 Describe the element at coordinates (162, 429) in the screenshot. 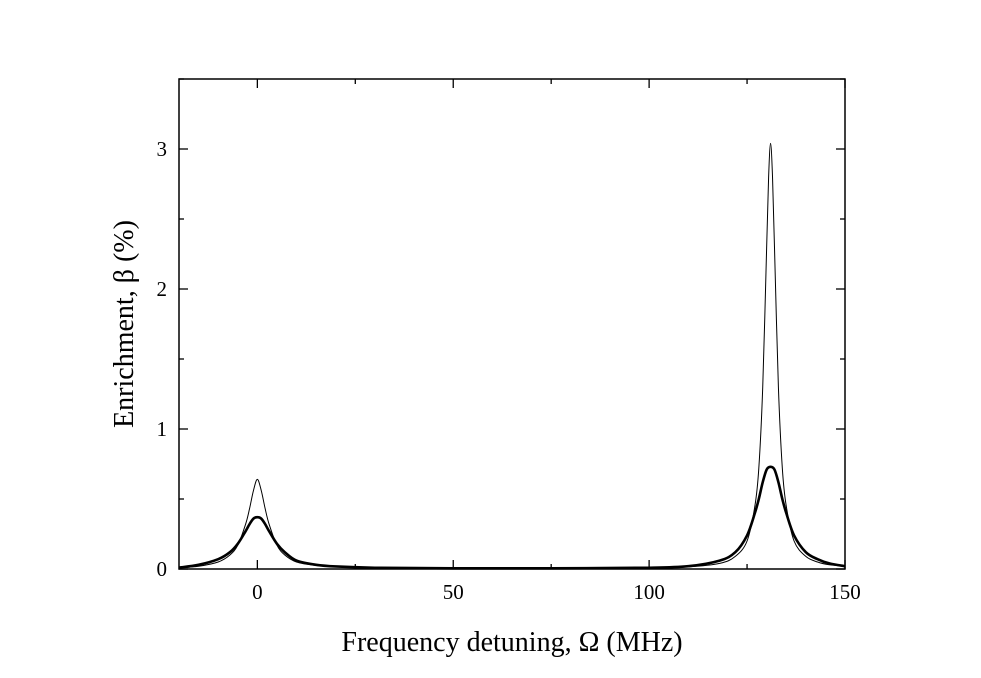

I see `y-tick-label: 1` at that location.